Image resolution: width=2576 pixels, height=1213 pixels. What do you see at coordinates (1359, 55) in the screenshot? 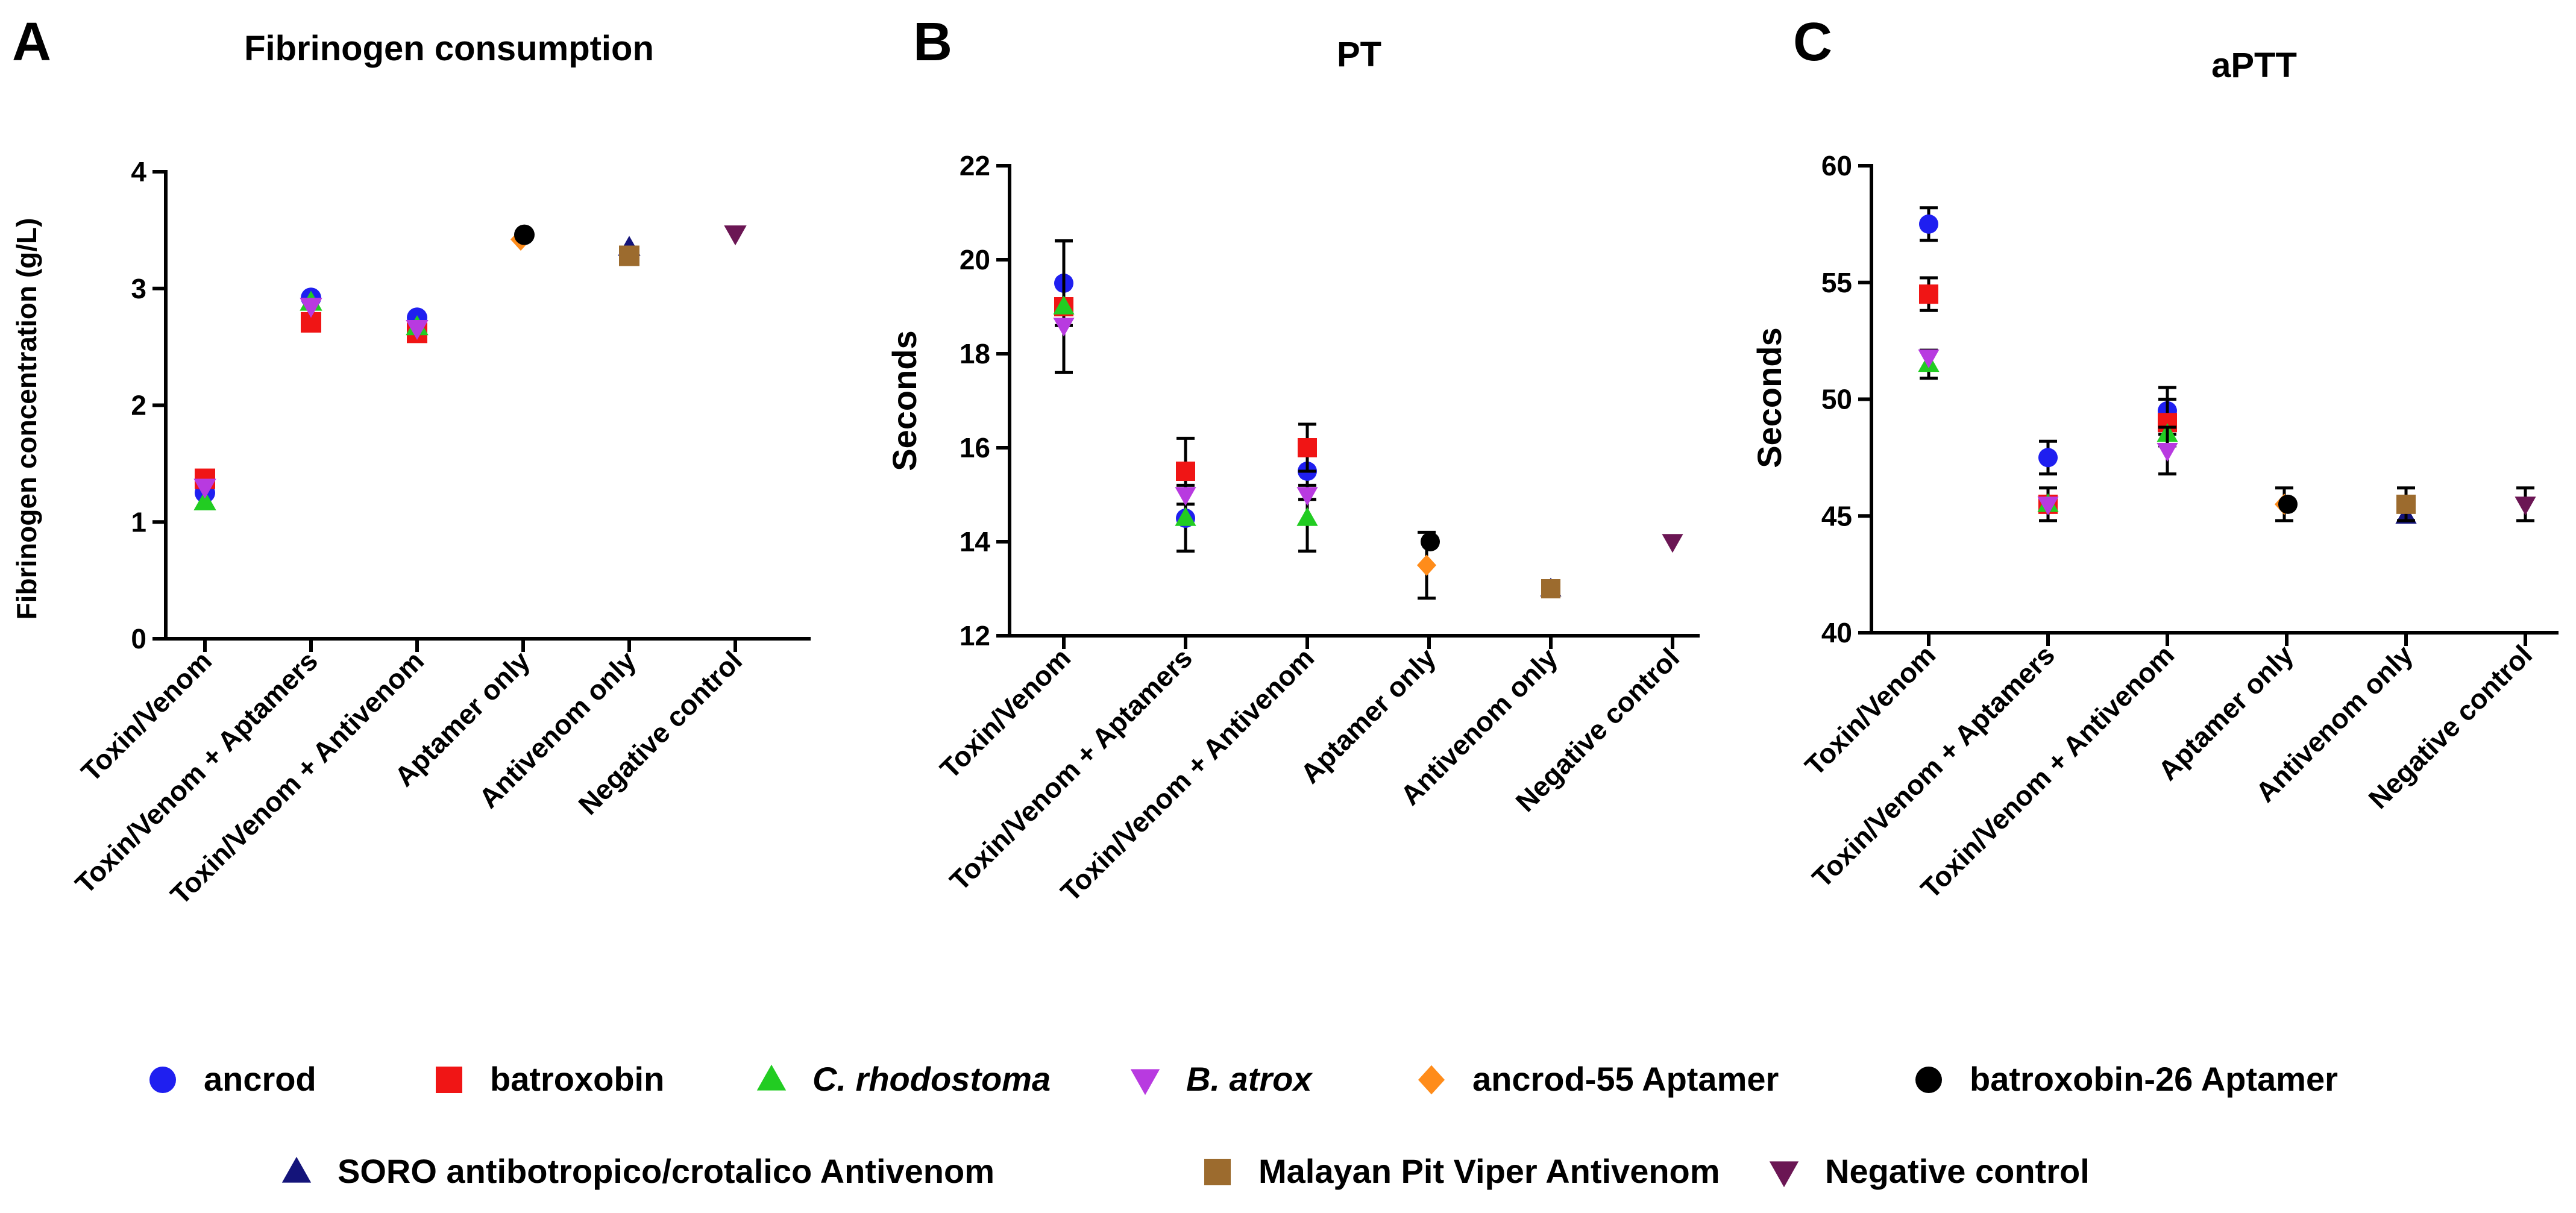
I see `panel-b-title: PT` at bounding box center [1359, 55].